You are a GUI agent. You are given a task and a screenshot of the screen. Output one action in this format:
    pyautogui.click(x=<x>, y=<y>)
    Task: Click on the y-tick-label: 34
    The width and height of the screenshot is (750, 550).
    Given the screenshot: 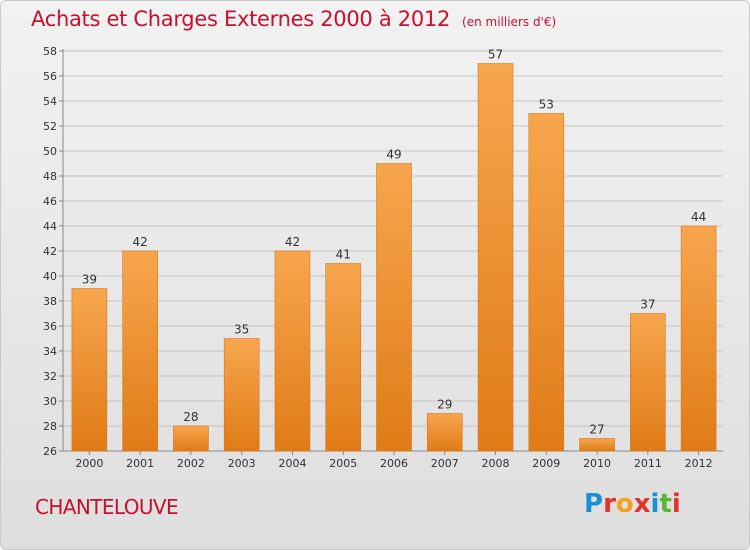 What is the action you would take?
    pyautogui.click(x=50, y=351)
    